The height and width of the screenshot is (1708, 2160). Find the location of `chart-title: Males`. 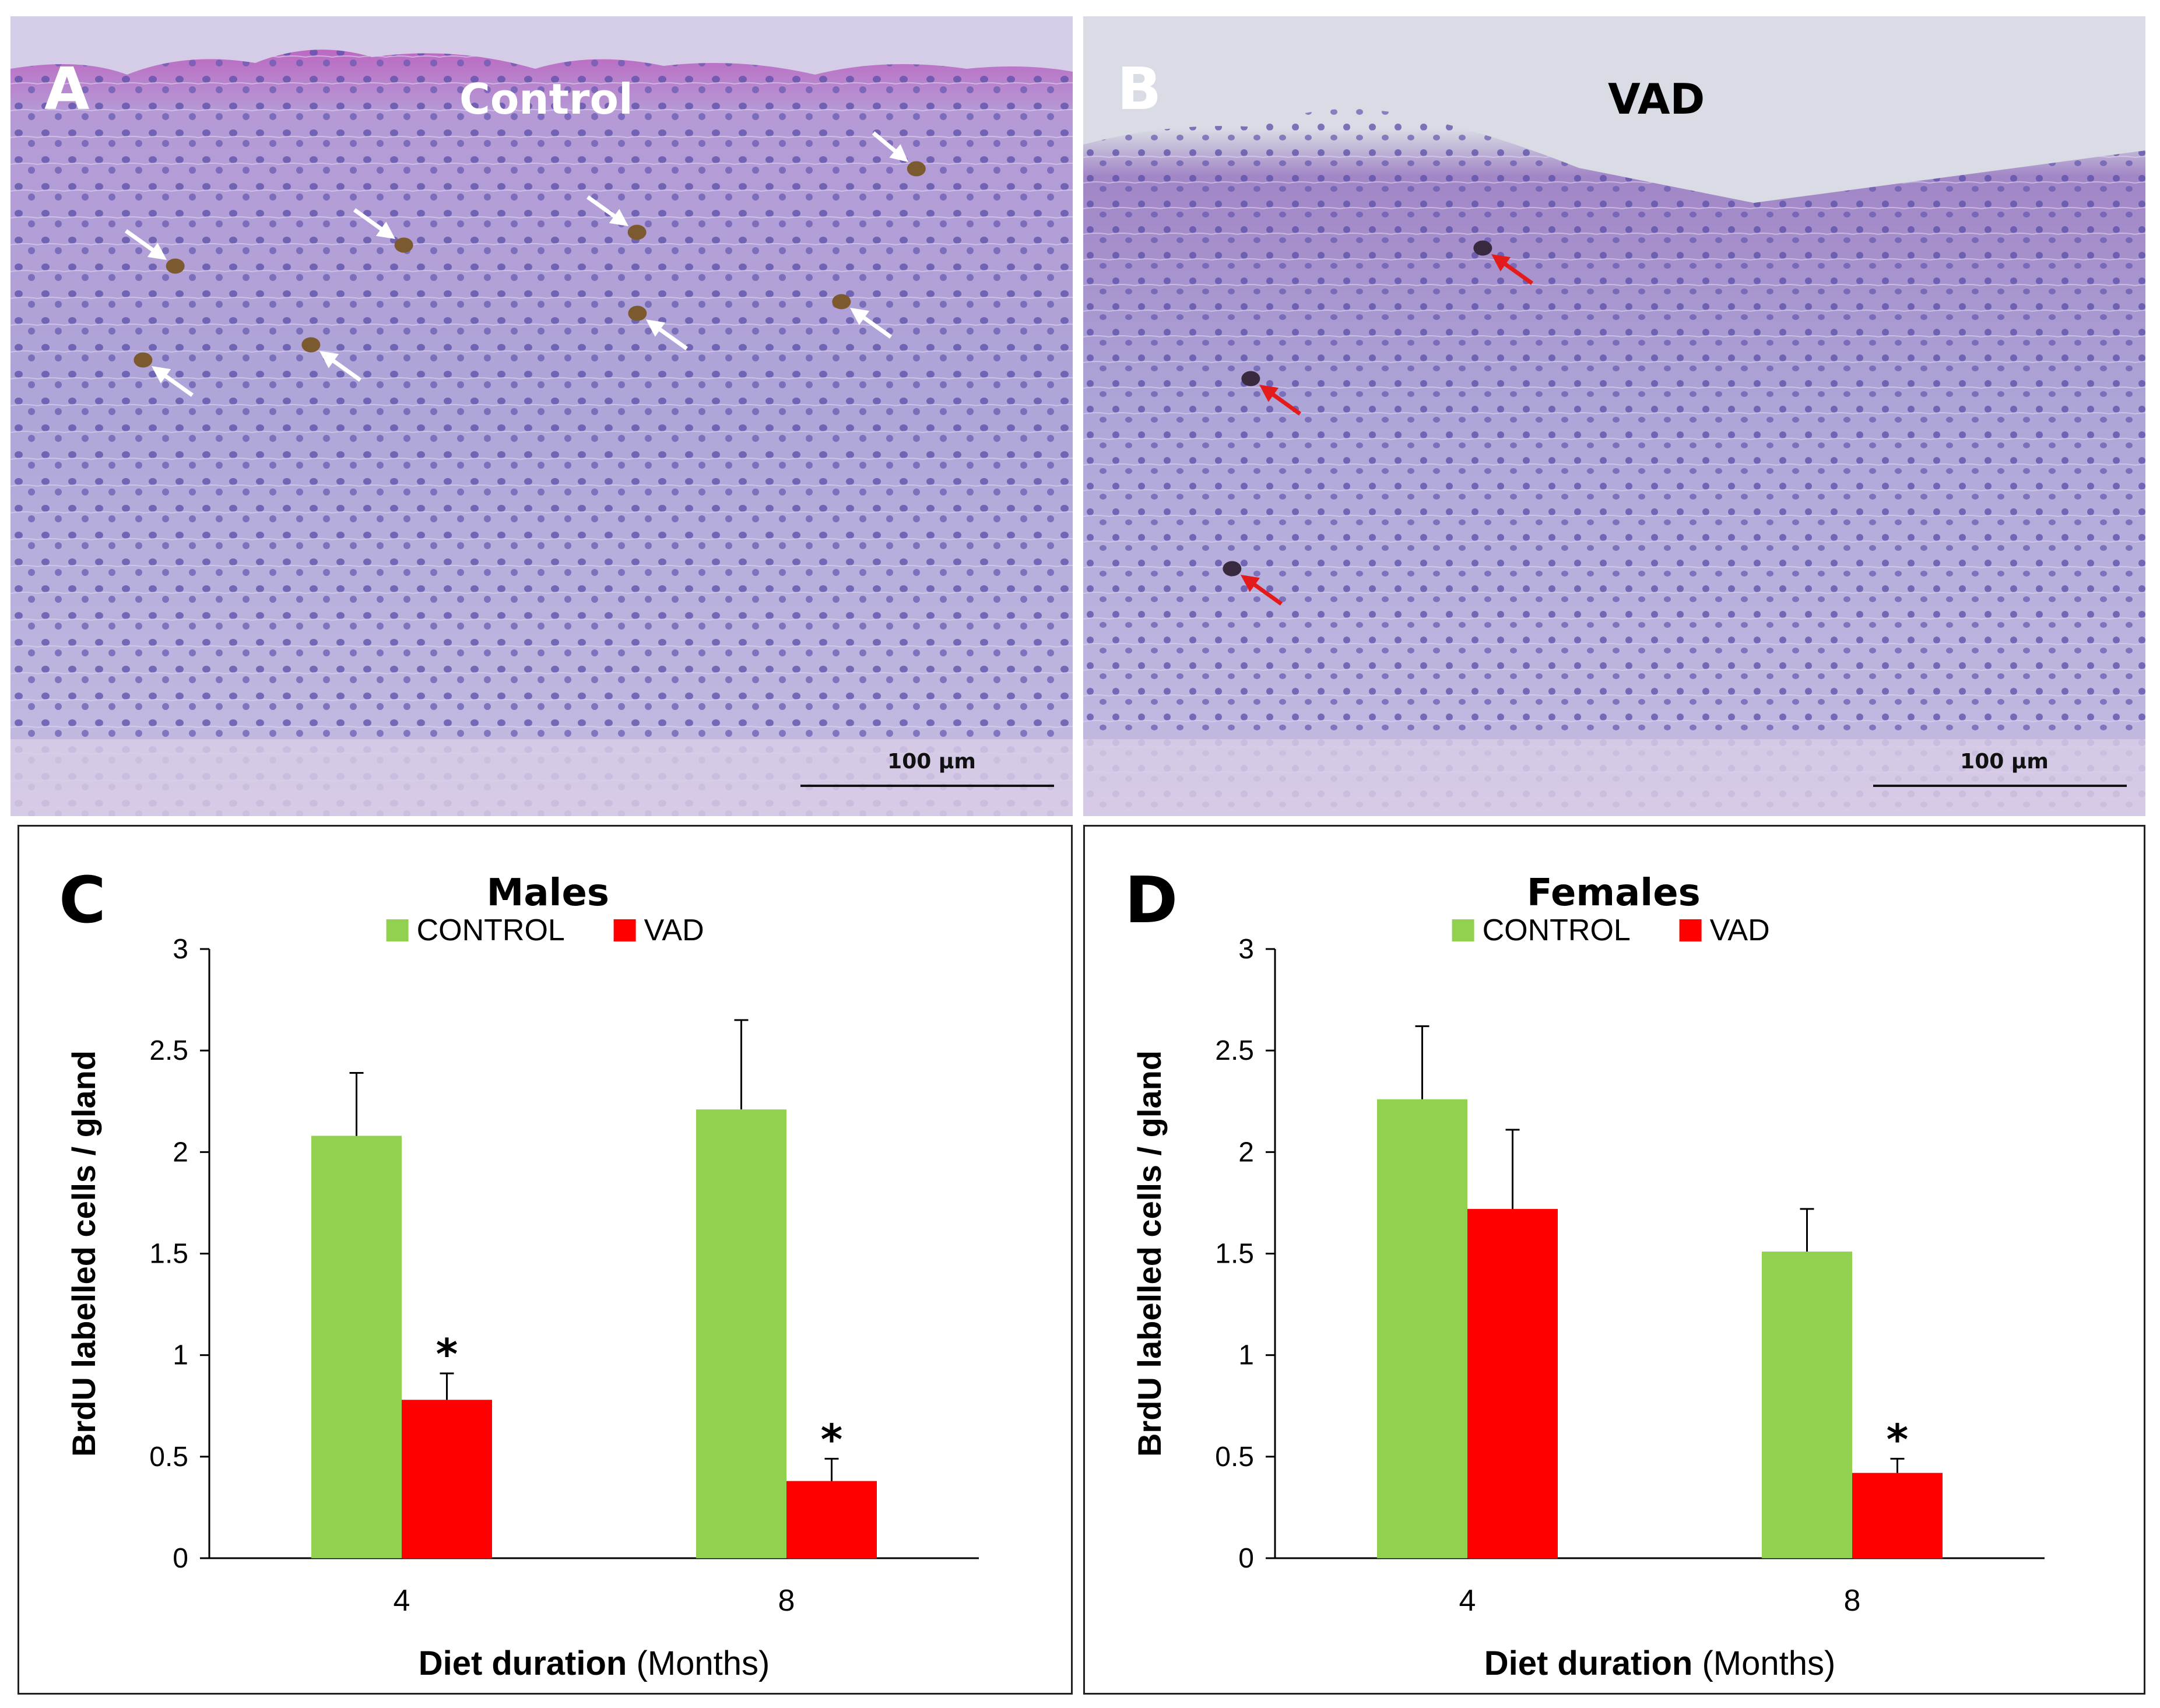

chart-title: Males is located at coordinates (548, 893).